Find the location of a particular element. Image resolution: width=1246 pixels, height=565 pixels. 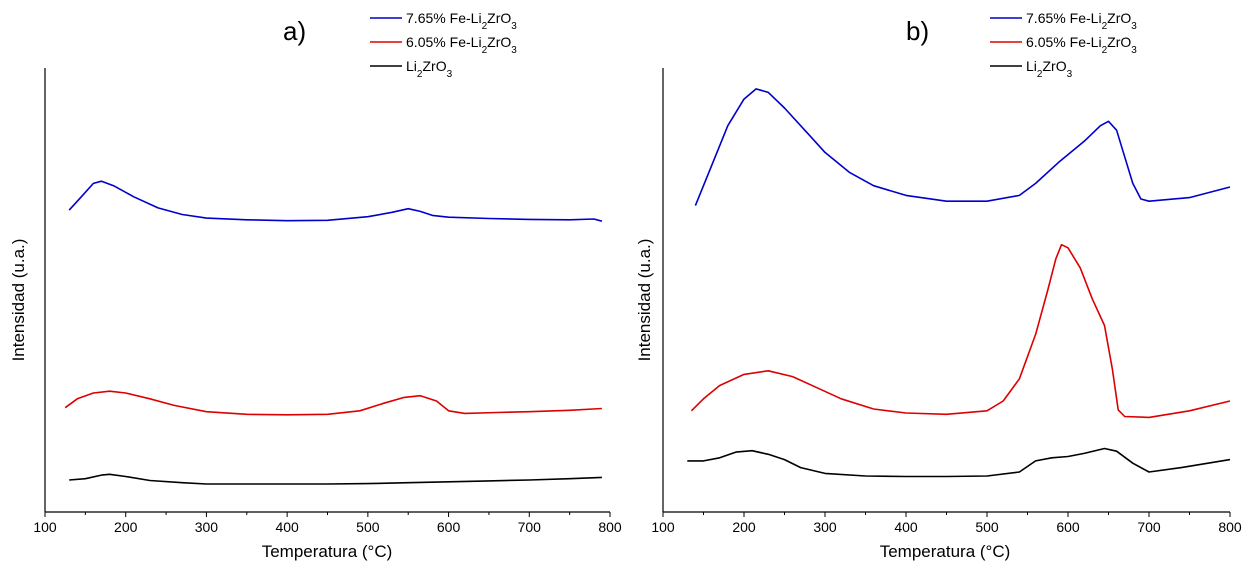

x-tick-label-a-200: 200 is located at coordinates (126, 527).